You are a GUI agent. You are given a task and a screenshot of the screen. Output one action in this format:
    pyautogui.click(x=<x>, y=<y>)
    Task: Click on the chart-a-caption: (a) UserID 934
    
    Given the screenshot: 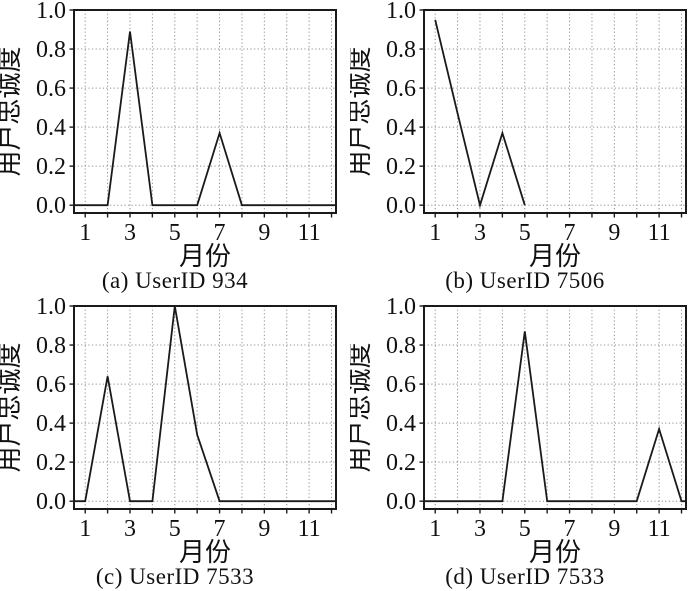 What is the action you would take?
    pyautogui.click(x=175, y=280)
    